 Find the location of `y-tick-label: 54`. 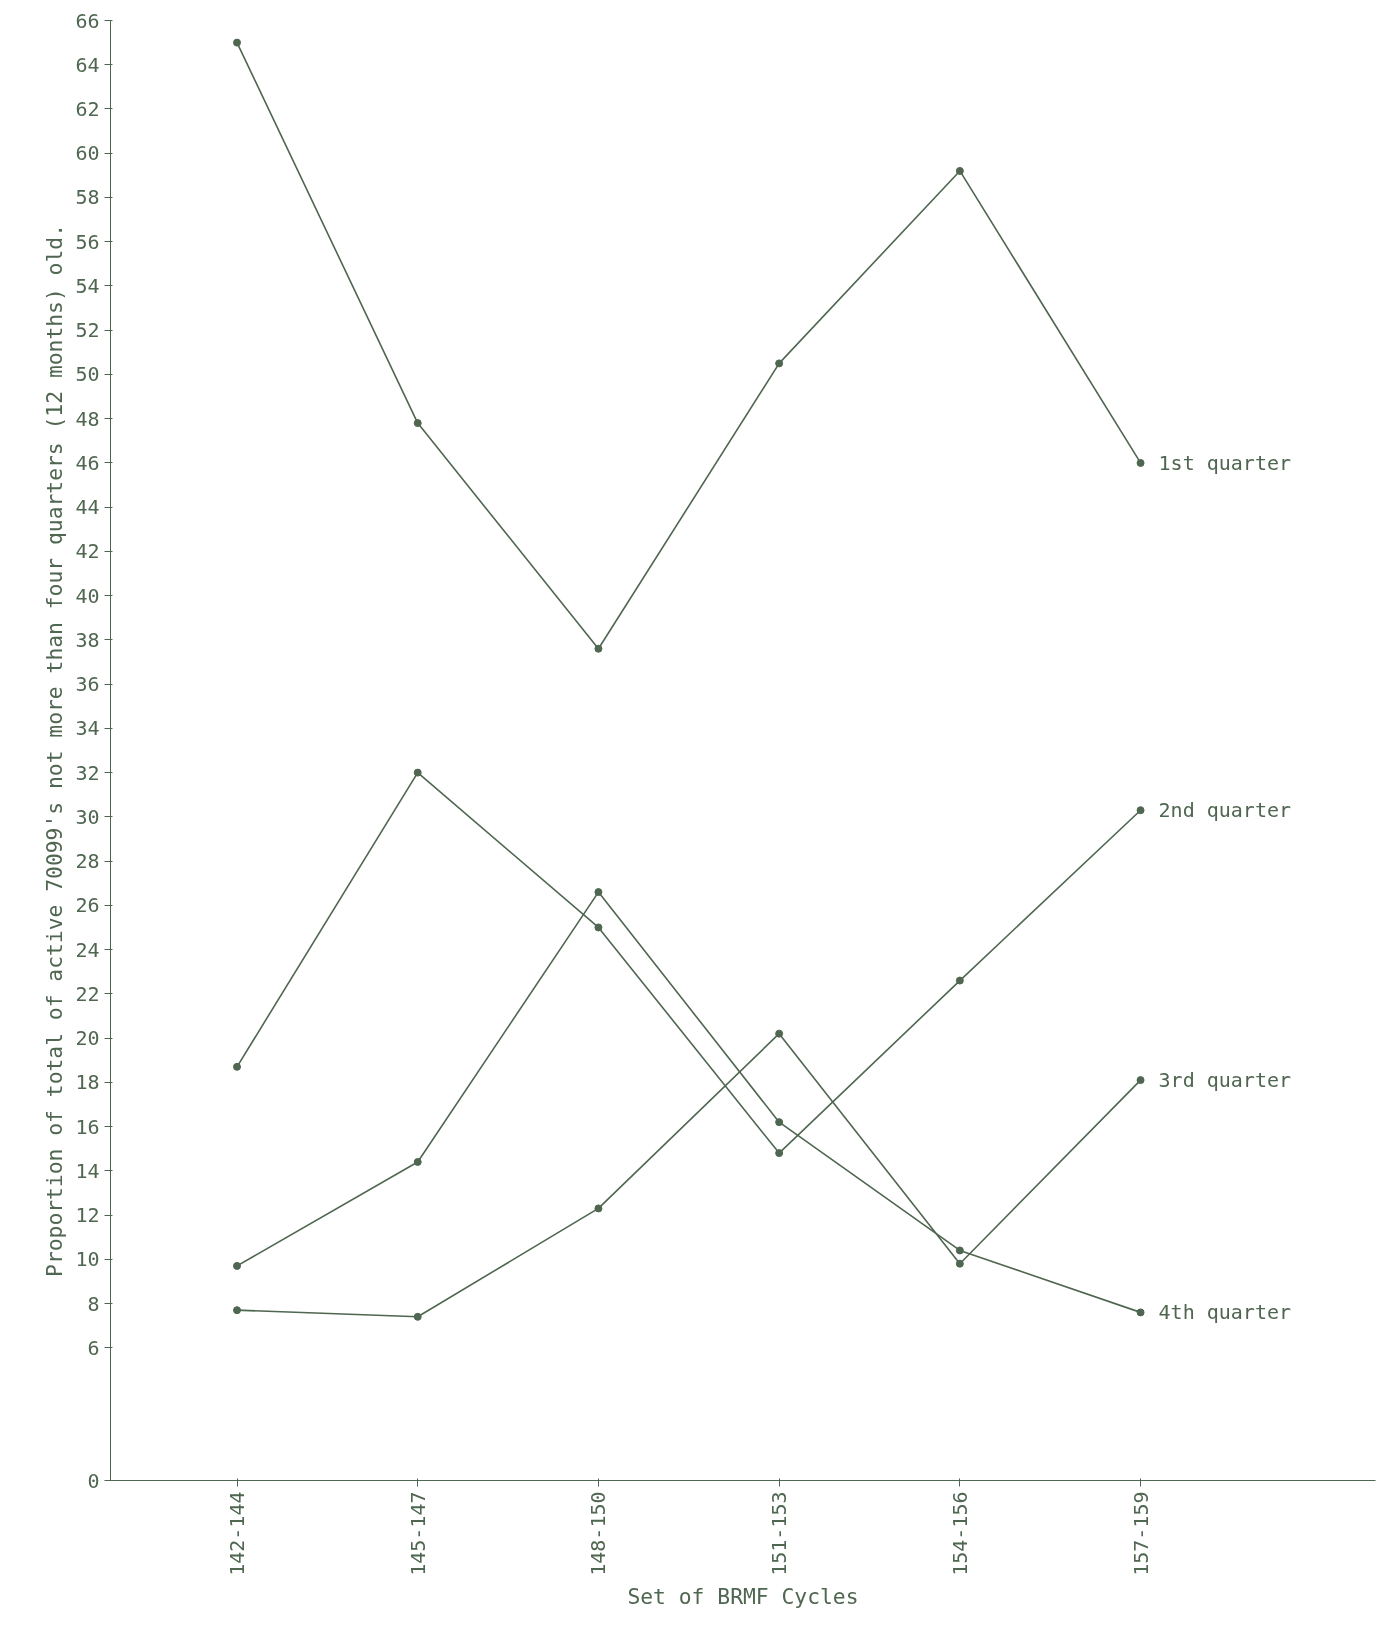

y-tick-label: 54 is located at coordinates (87, 285).